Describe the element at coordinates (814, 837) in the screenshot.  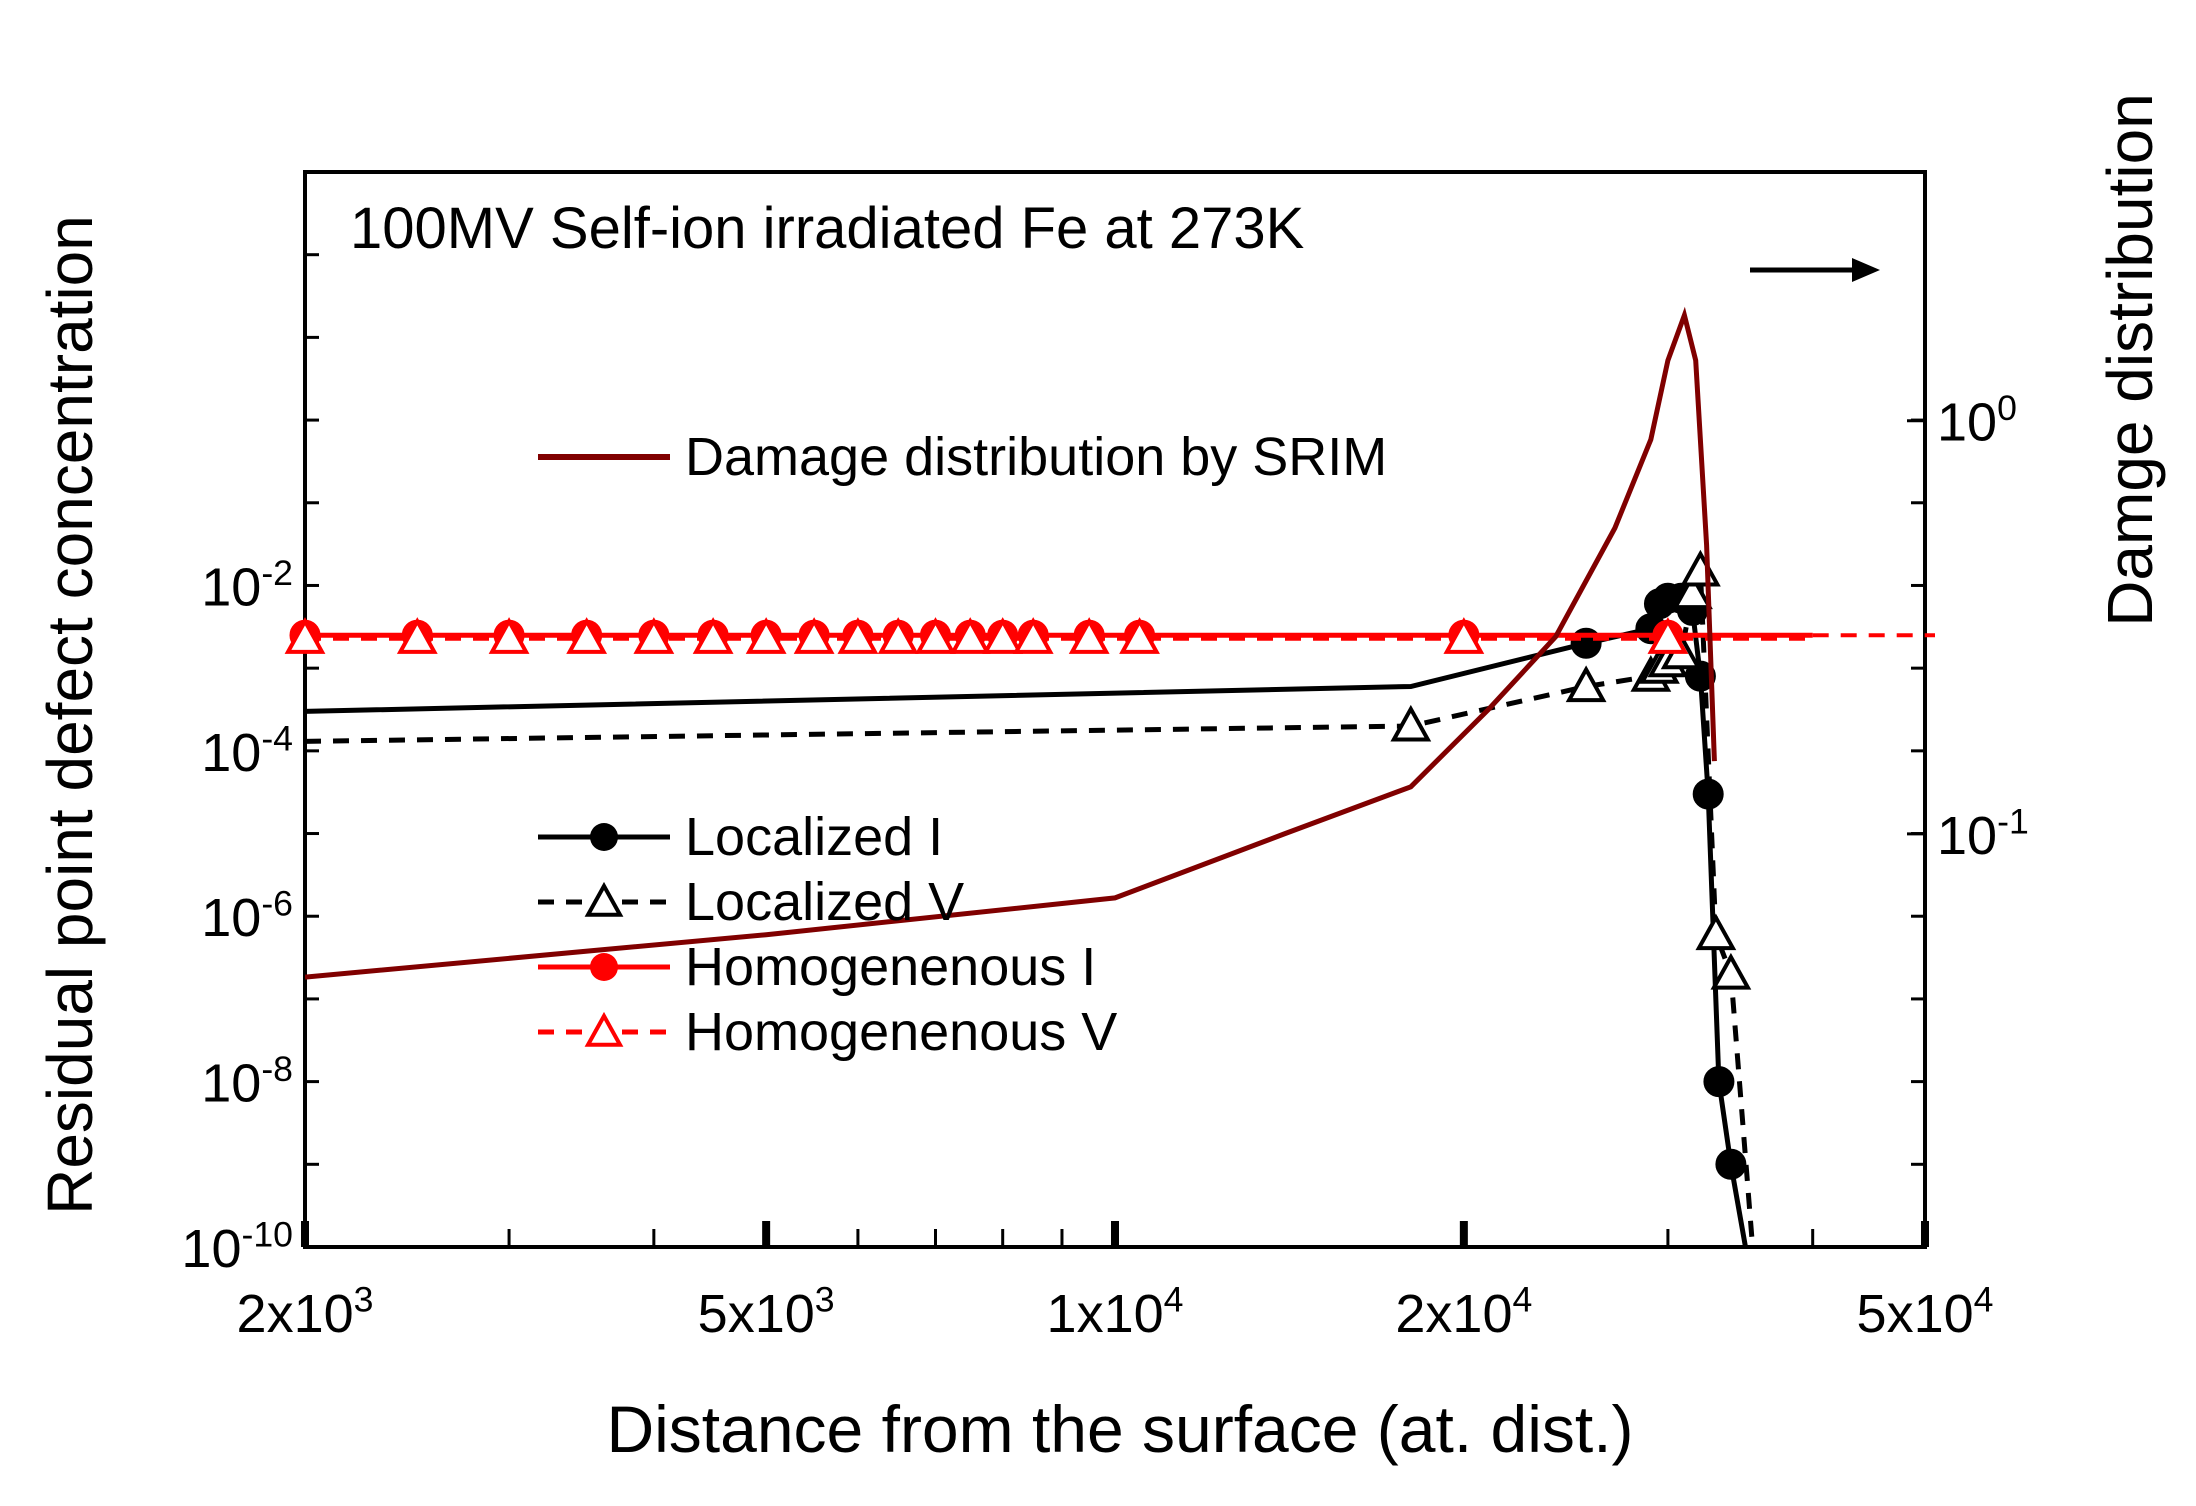
I see `legend-label-localized-i: Localized I` at that location.